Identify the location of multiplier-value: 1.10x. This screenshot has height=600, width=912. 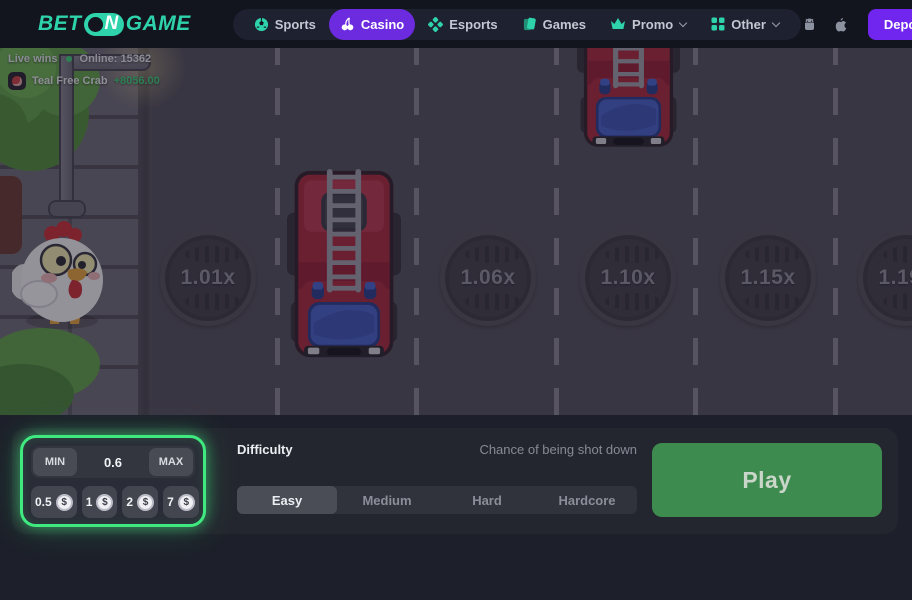
(628, 277).